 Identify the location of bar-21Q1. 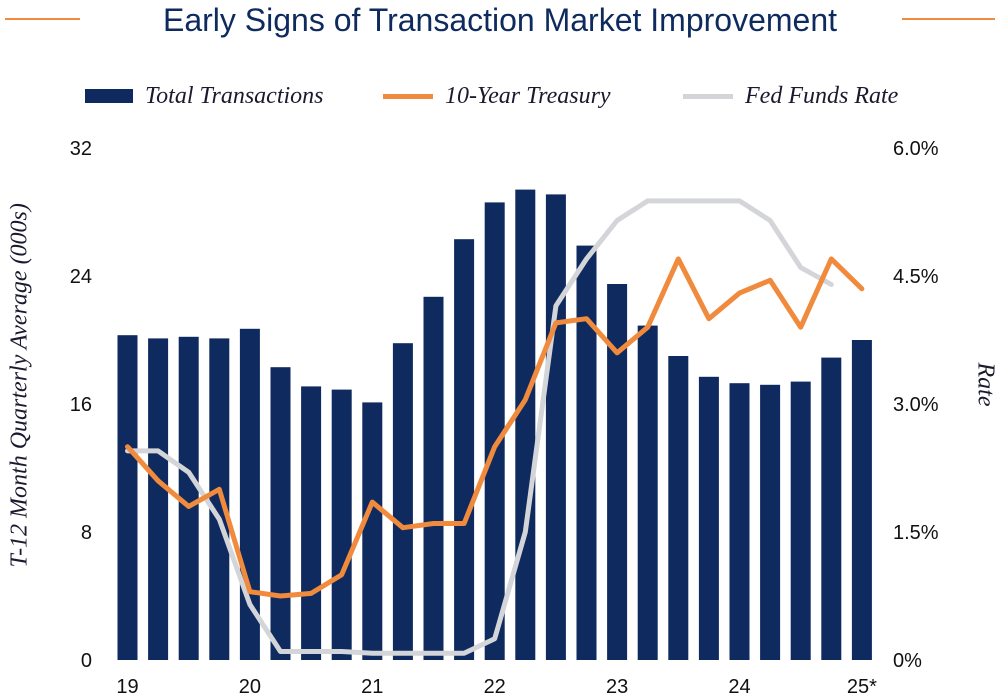
(372, 531).